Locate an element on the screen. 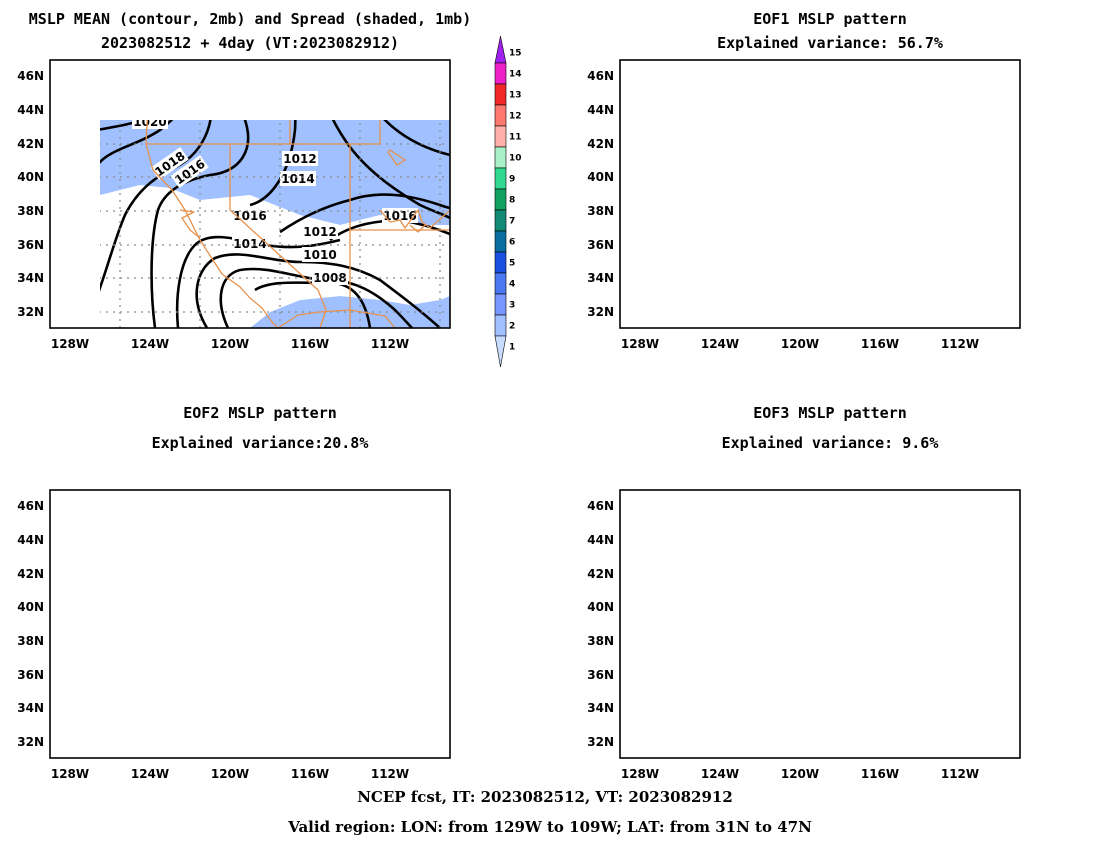  colorbar-label: 6 is located at coordinates (512, 243).